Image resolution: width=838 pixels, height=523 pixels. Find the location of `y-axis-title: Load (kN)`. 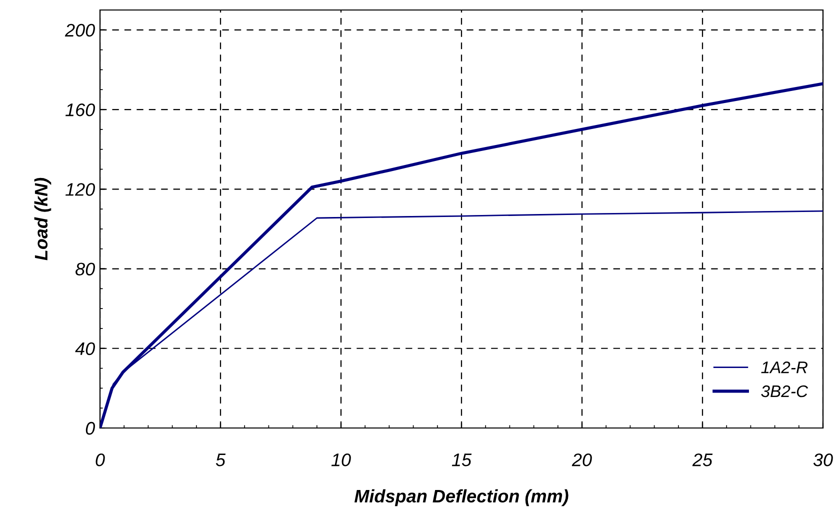

y-axis-title: Load (kN) is located at coordinates (43, 219).